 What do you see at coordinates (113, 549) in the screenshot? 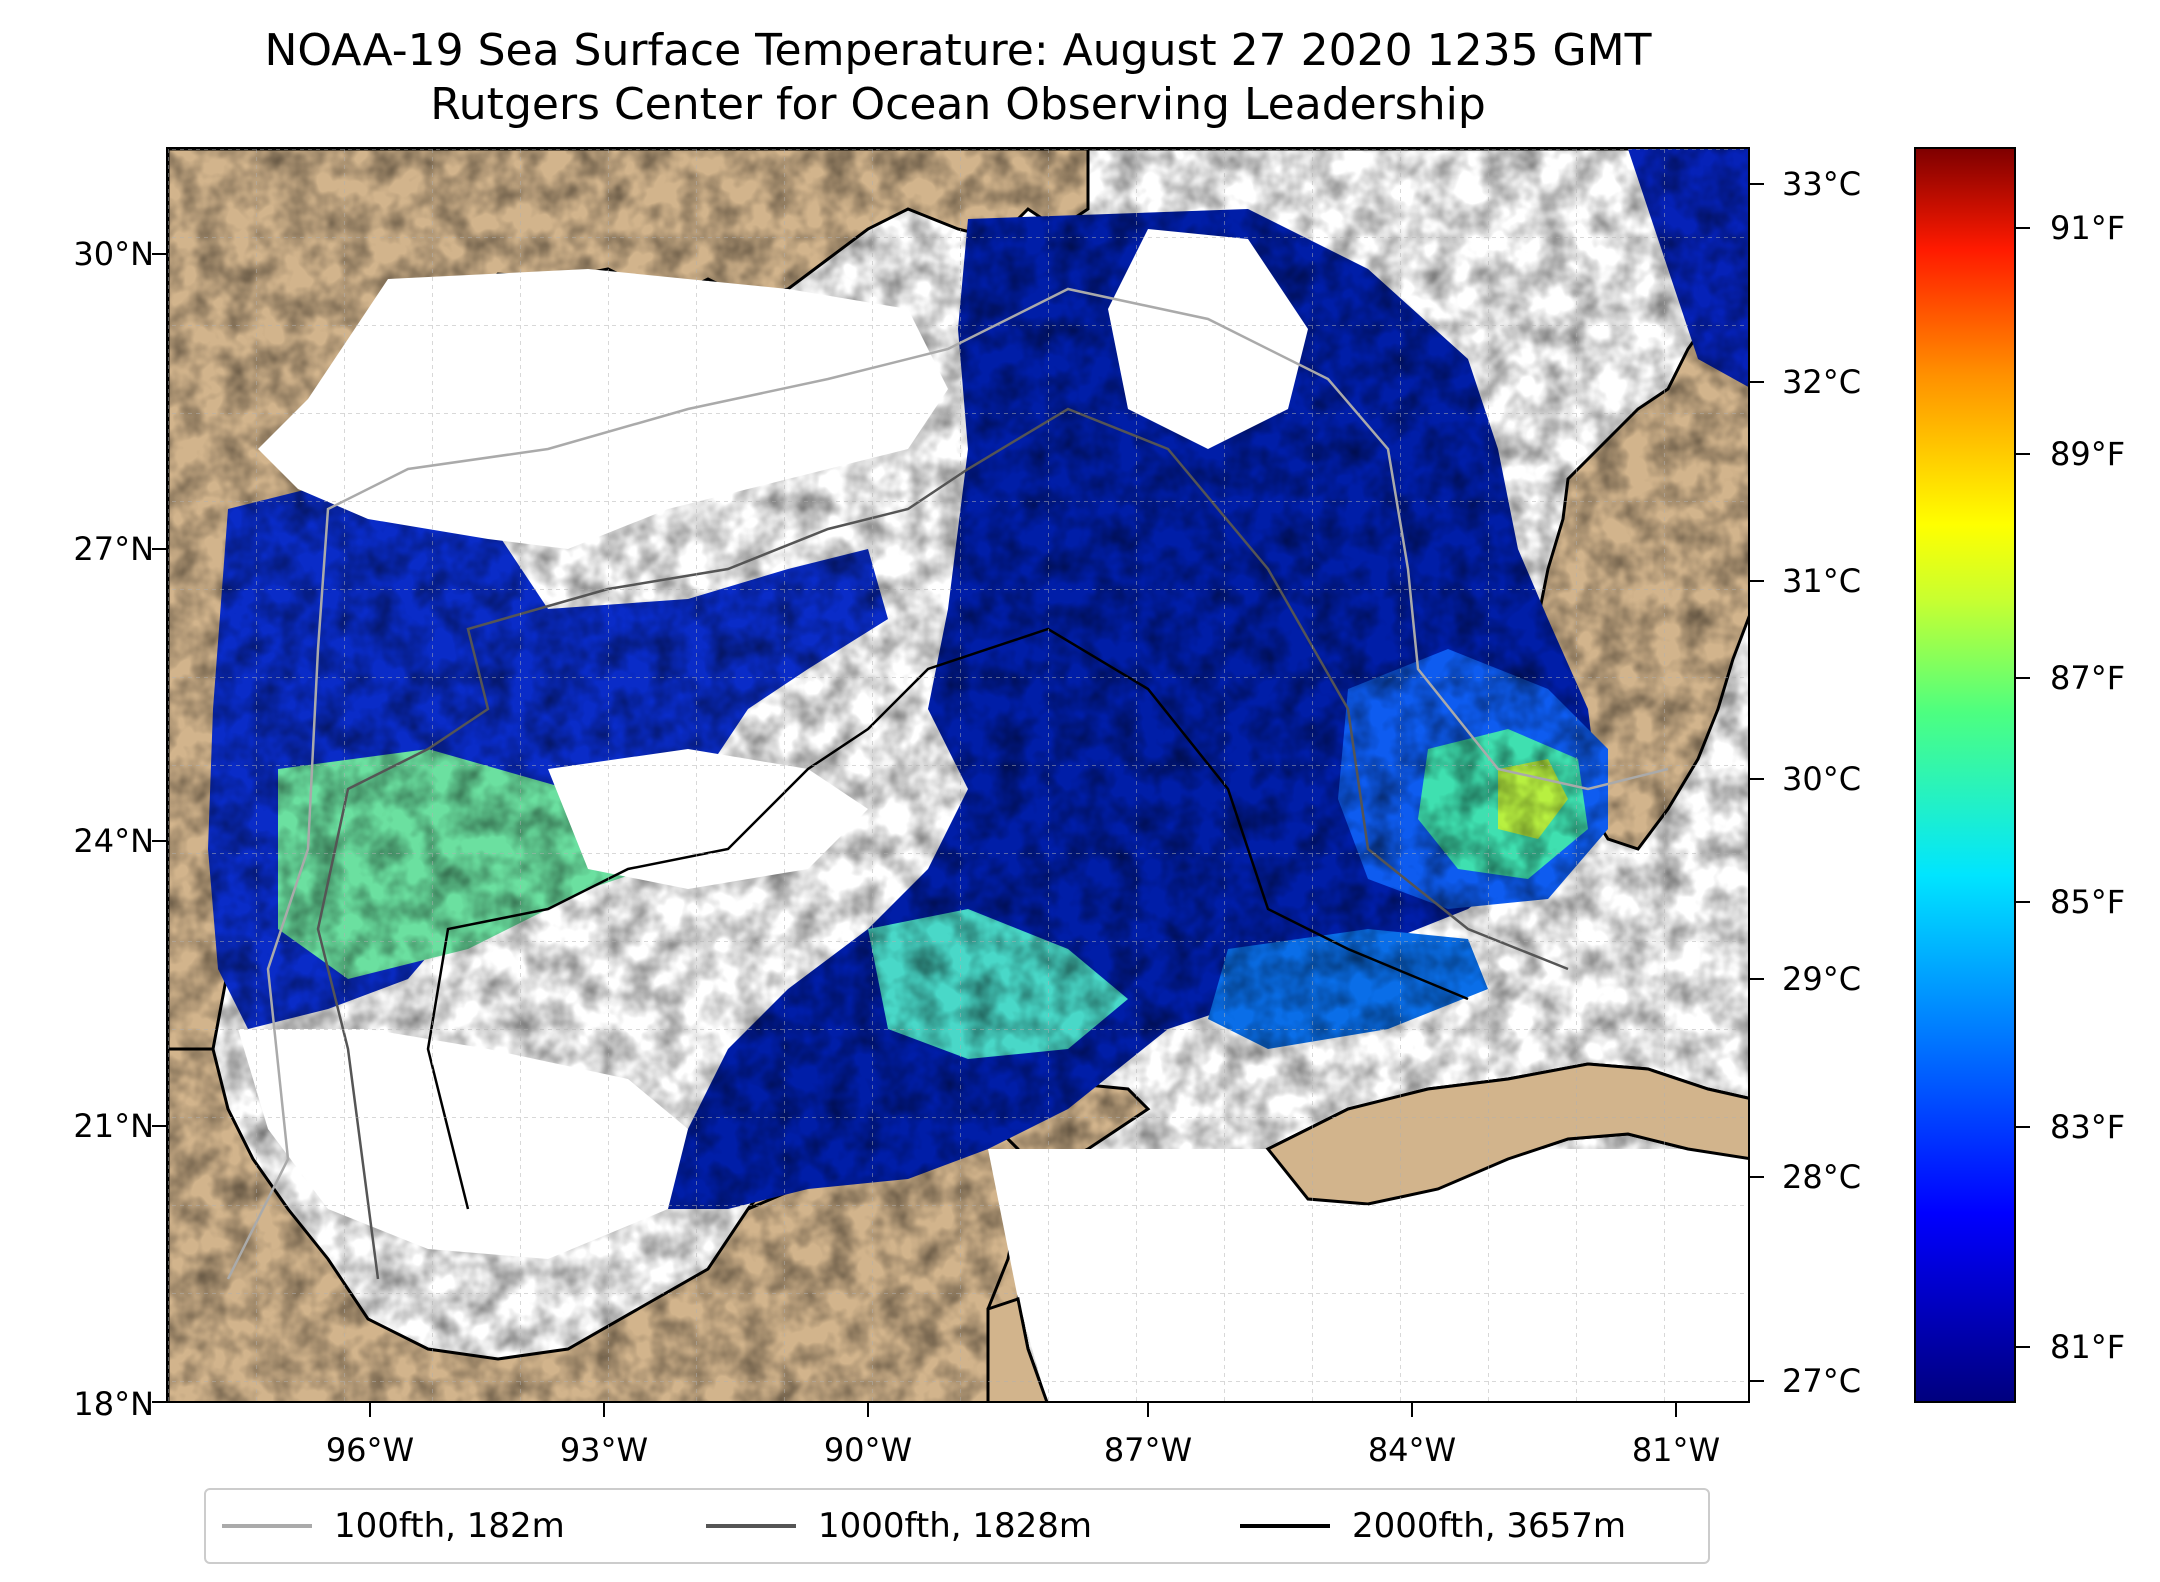
I see `lat-label-27n: 27°N` at bounding box center [113, 549].